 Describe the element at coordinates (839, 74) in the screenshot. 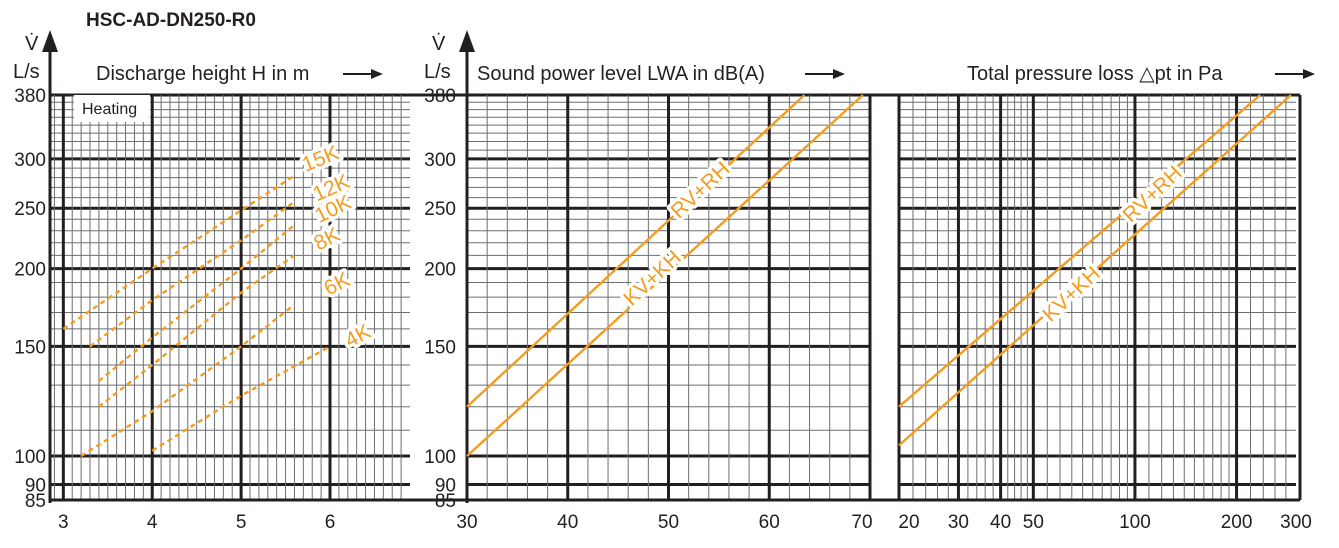

I see `panel2-xlabel-arrow-head` at that location.